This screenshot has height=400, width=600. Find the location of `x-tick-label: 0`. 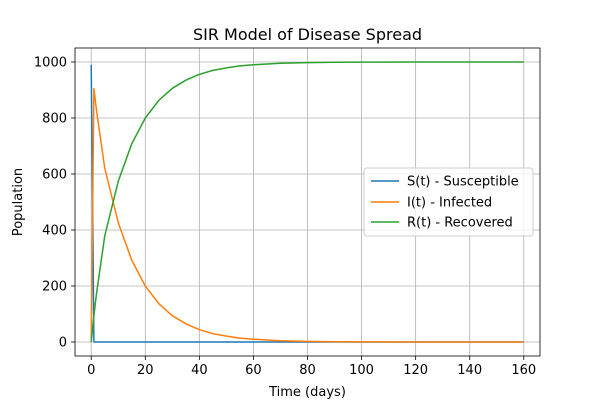

x-tick-label: 0 is located at coordinates (91, 370).